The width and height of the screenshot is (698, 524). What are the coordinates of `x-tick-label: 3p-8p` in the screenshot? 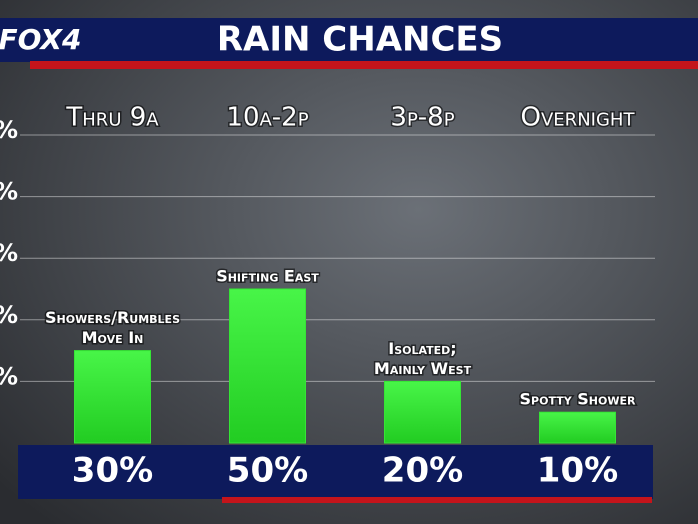 It's located at (422, 118).